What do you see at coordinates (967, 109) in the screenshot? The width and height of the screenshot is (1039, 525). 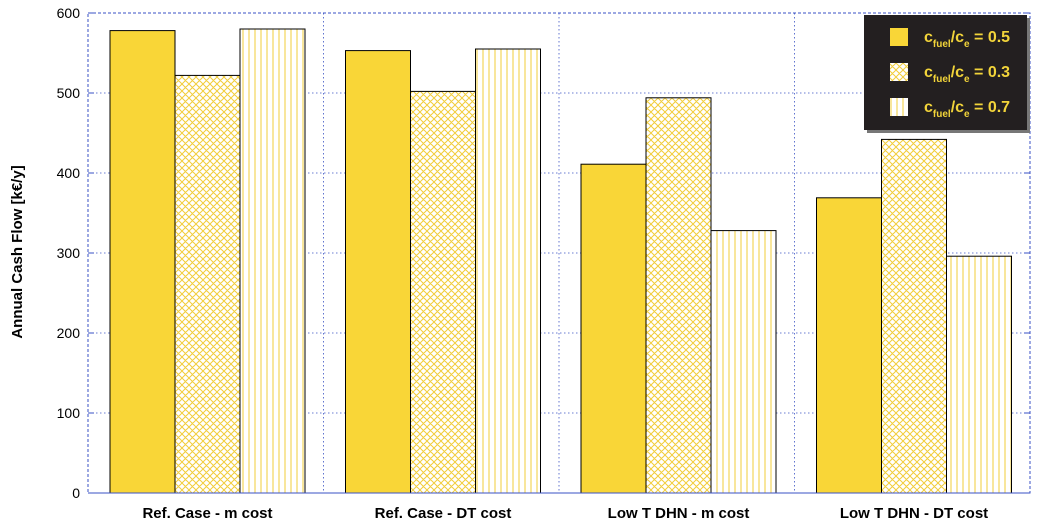 I see `legend-label: cfuel/ce = 0.7` at bounding box center [967, 109].